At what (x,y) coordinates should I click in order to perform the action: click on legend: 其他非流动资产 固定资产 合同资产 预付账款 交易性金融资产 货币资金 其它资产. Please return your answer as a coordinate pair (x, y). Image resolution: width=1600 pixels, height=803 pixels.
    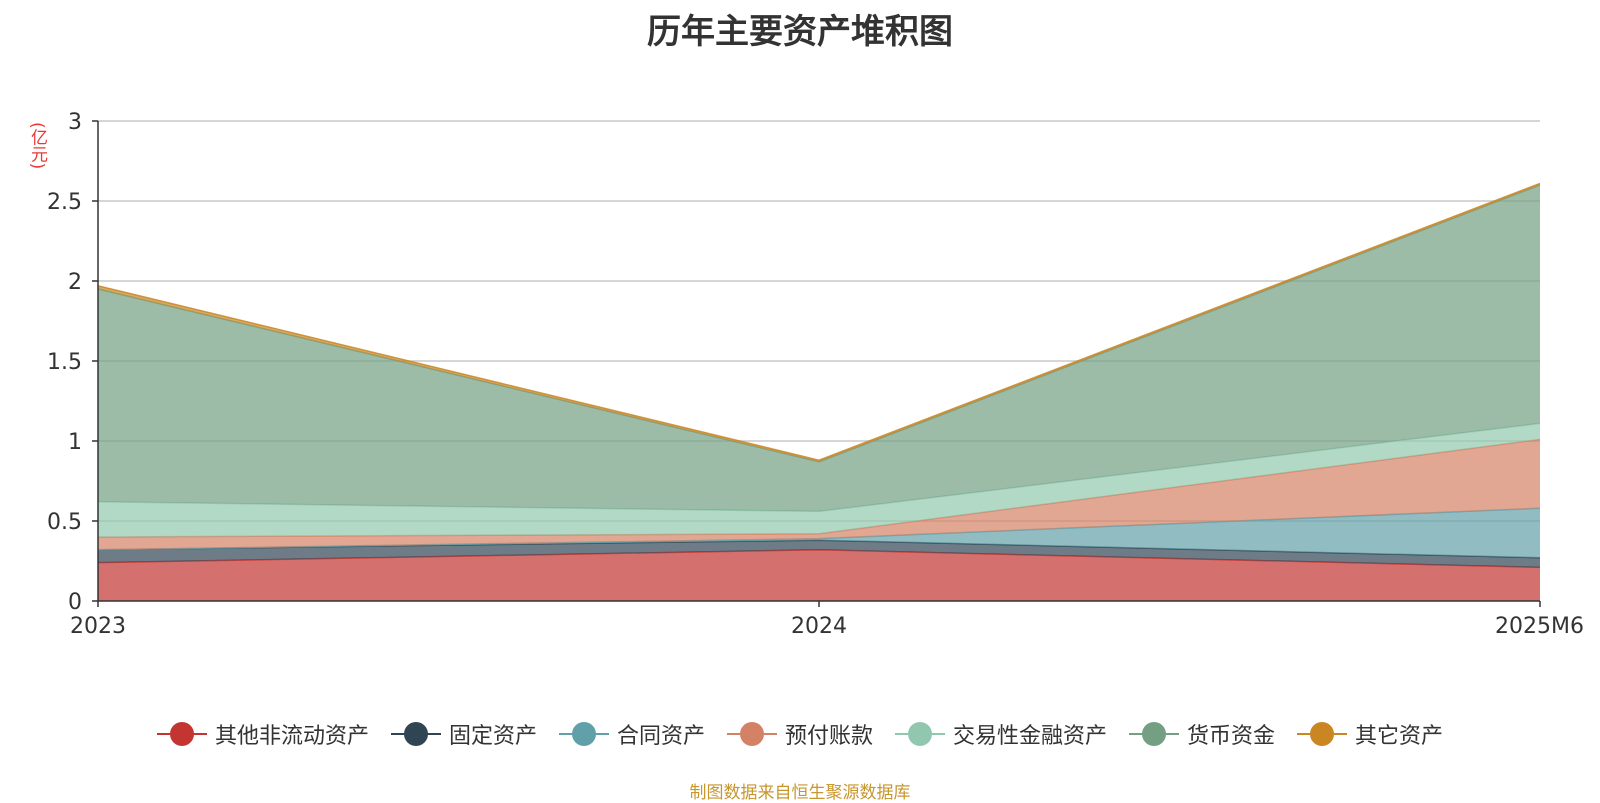
    Looking at the image, I should click on (800, 734).